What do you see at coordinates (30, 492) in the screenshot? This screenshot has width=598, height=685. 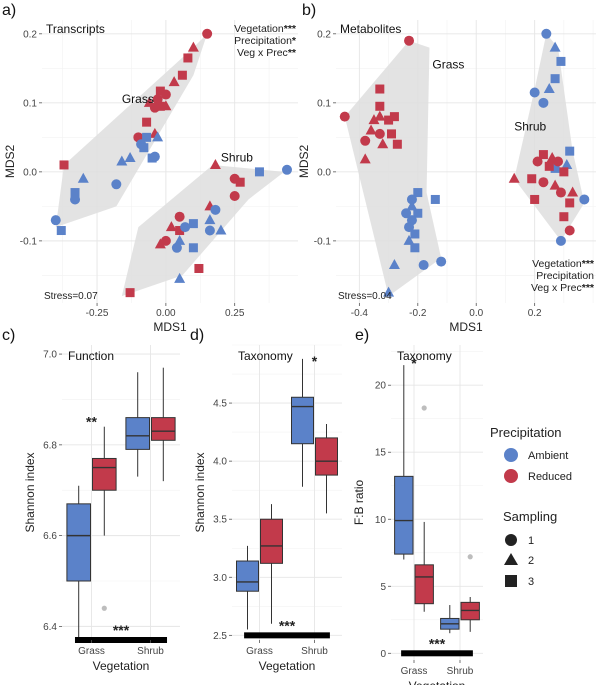 I see `y-axis-title: Shannon index` at bounding box center [30, 492].